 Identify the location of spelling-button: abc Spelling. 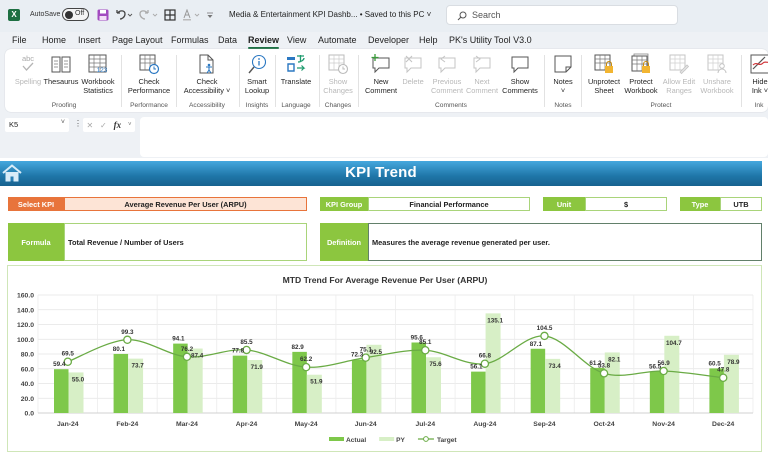
(29, 75).